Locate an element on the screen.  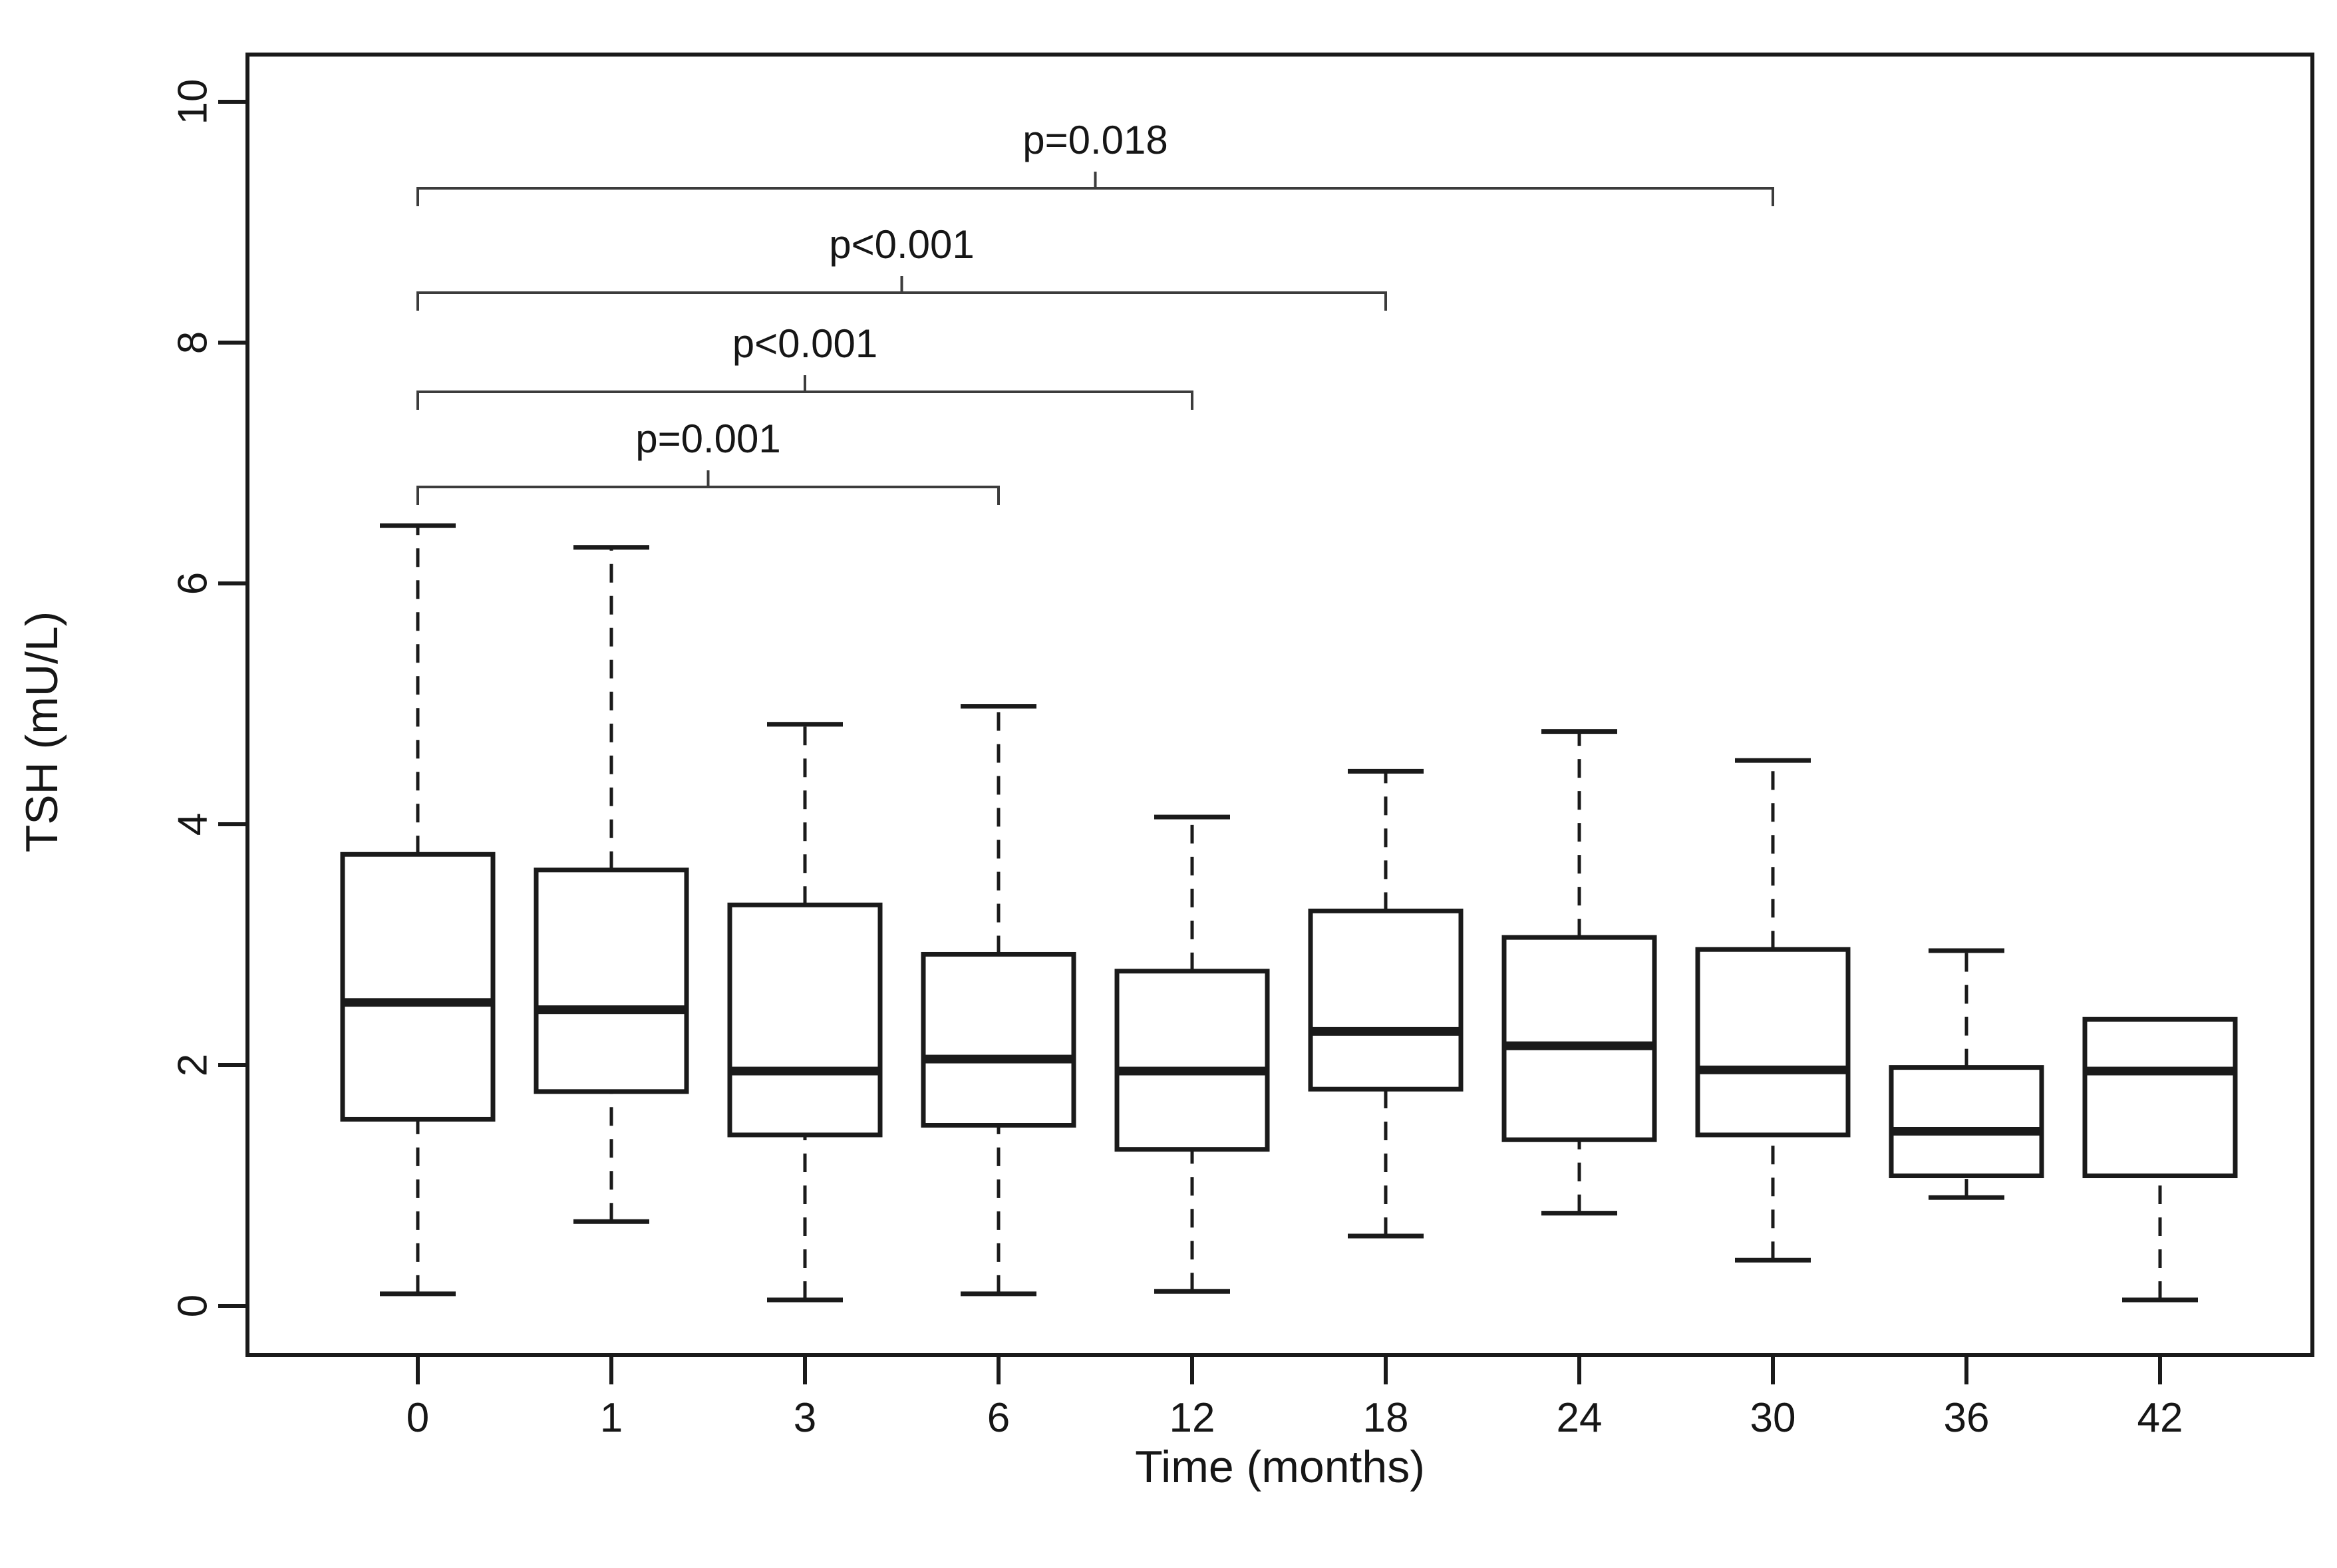
p-value-label-0-18: p<0.001 is located at coordinates (902, 244).